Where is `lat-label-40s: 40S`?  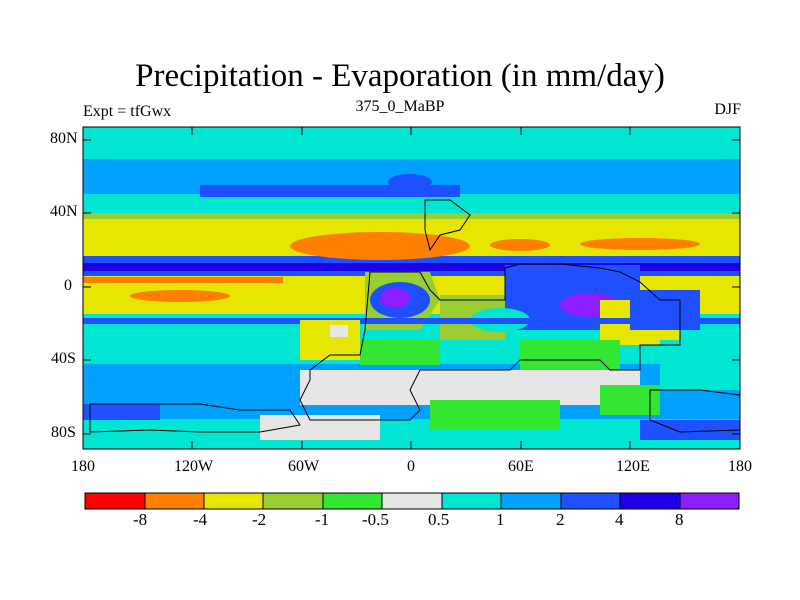 lat-label-40s: 40S is located at coordinates (63, 358).